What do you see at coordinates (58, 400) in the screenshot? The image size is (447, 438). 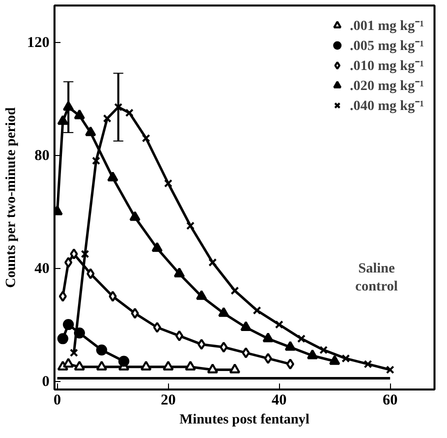 I see `x-tick-label: 0` at bounding box center [58, 400].